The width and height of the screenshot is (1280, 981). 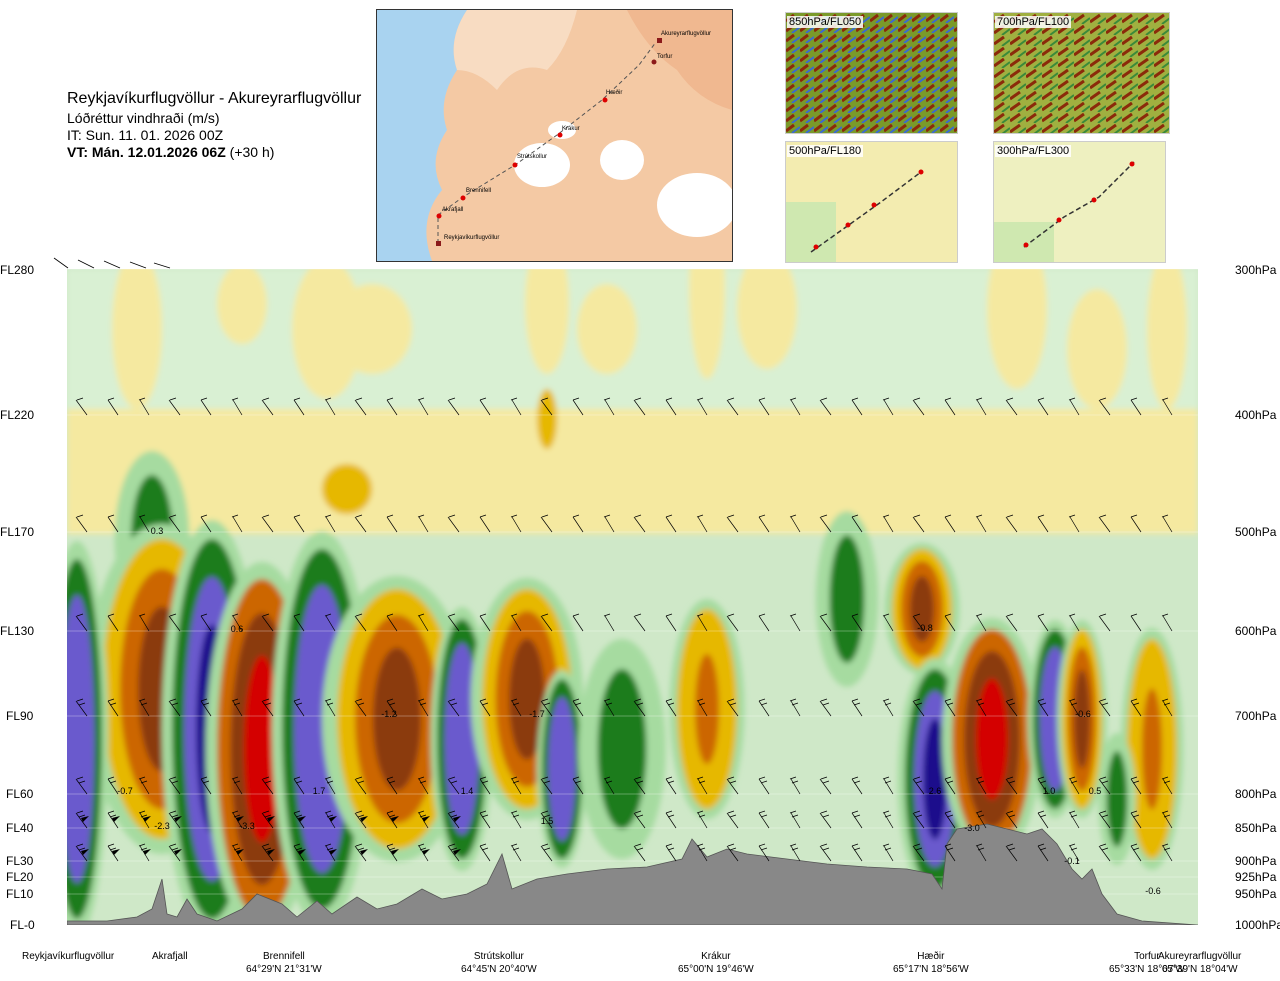 What do you see at coordinates (1079, 202) in the screenshot?
I see `thumbnail-300hpa: 300hPa/FL300` at bounding box center [1079, 202].